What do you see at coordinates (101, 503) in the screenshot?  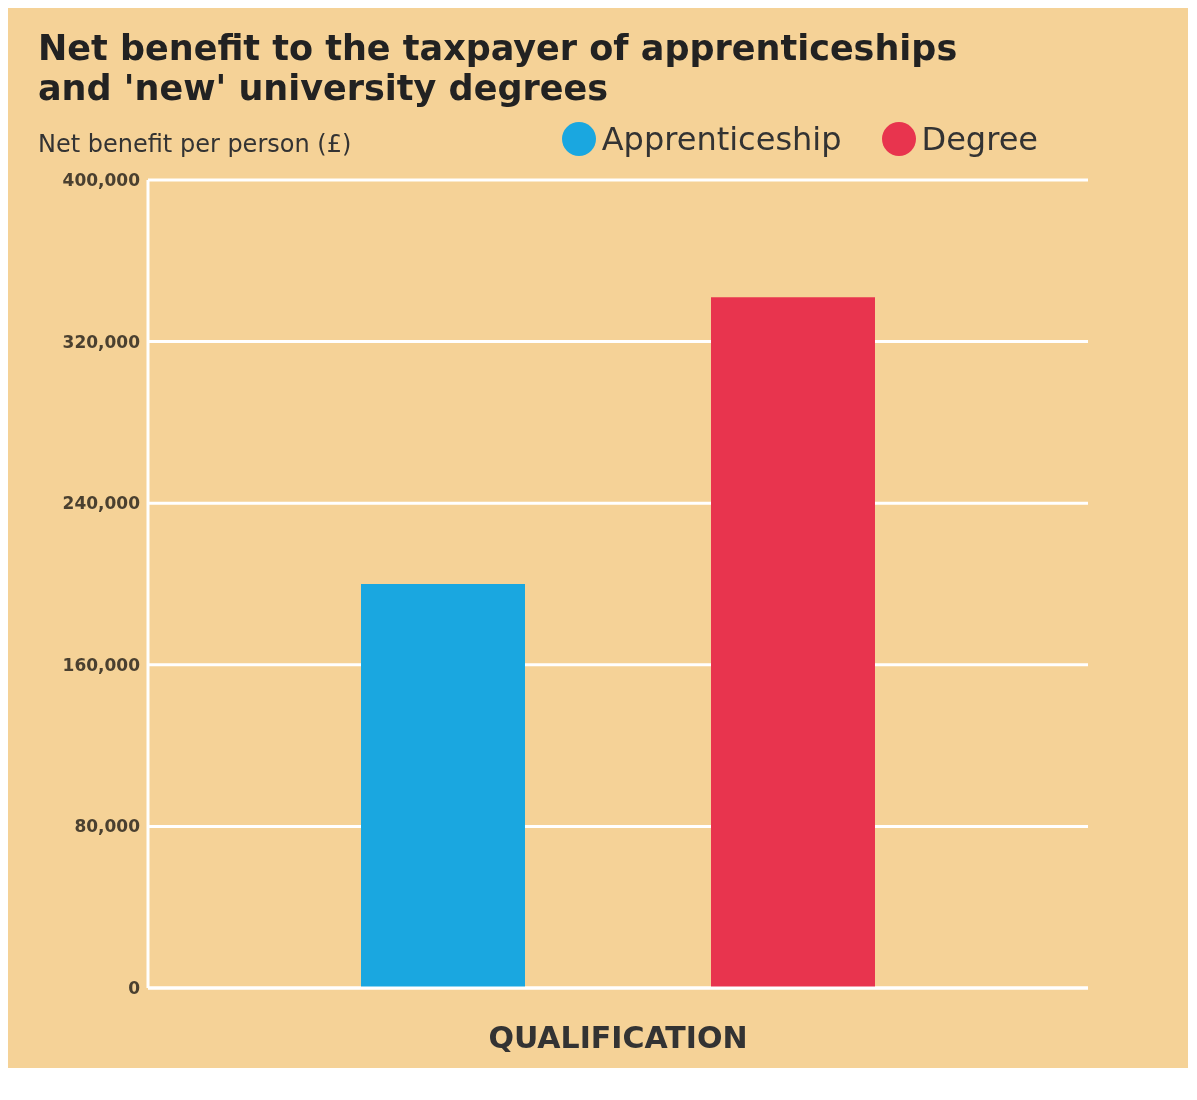 I see `y-tick-label: 240,000` at bounding box center [101, 503].